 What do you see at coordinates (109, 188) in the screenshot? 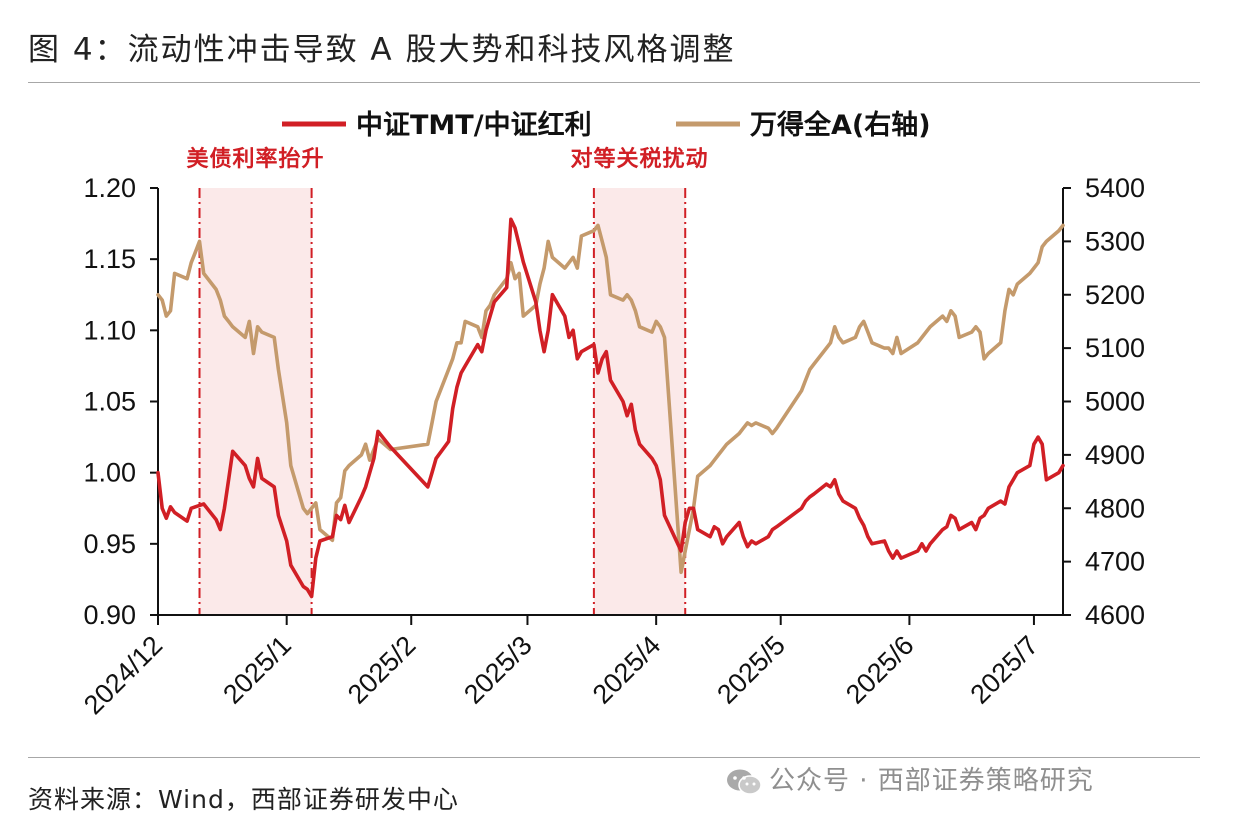
I see `y-left-tick-label: 1.20` at bounding box center [109, 188].